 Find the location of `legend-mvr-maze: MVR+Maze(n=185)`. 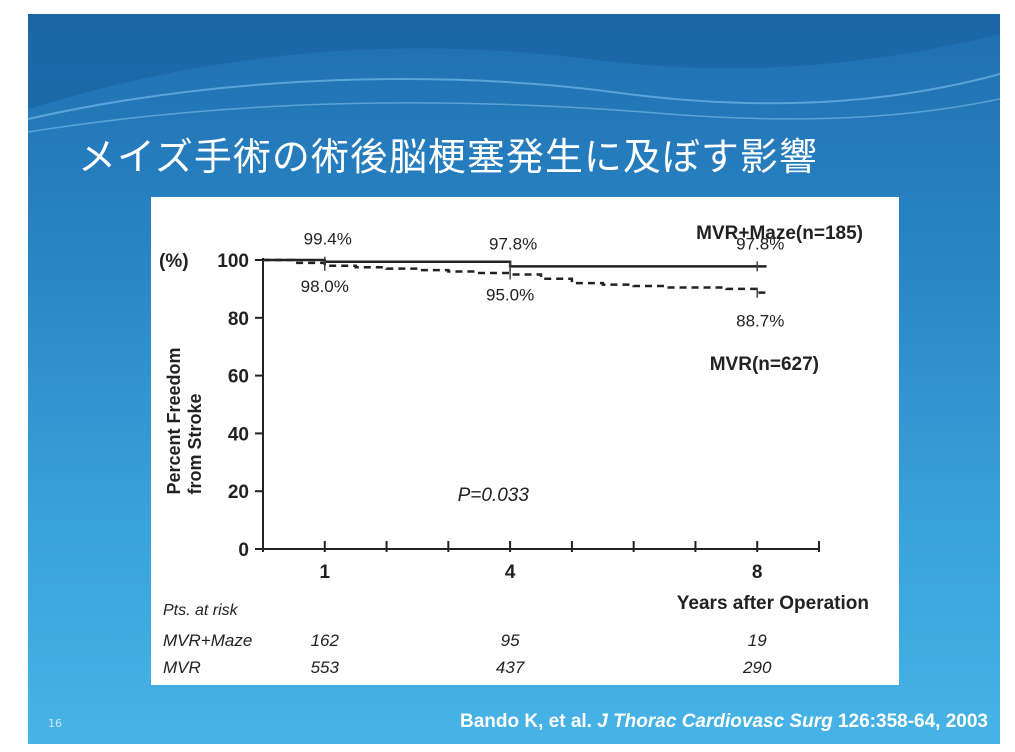

legend-mvr-maze: MVR+Maze(n=185) is located at coordinates (779, 233).